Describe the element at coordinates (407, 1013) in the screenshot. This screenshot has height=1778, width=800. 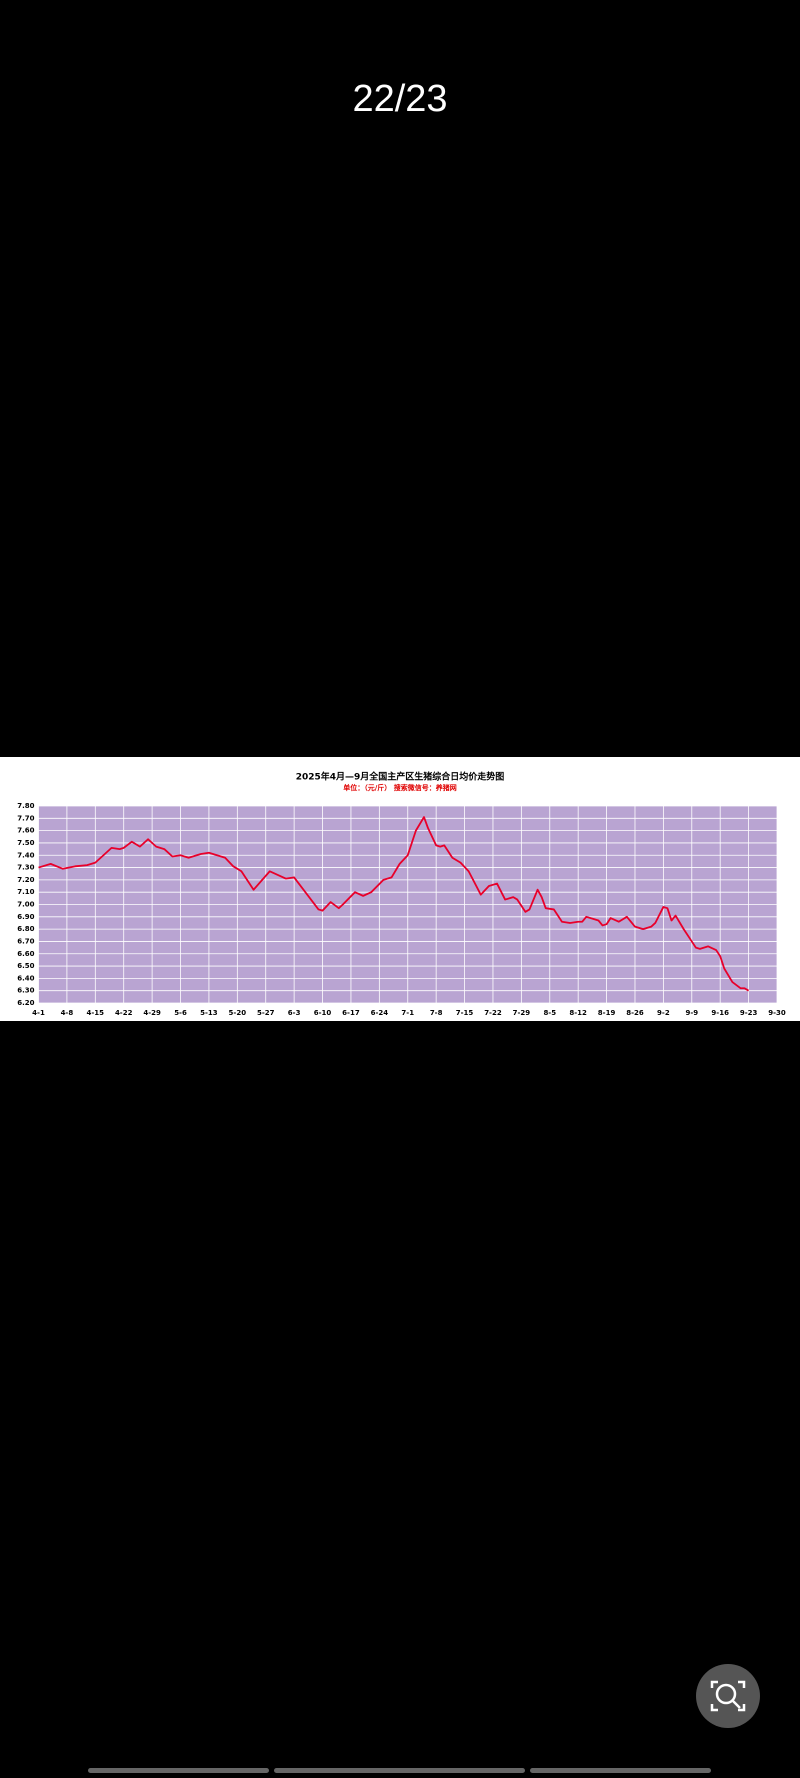
I see `x-tick-label: 7-1` at that location.